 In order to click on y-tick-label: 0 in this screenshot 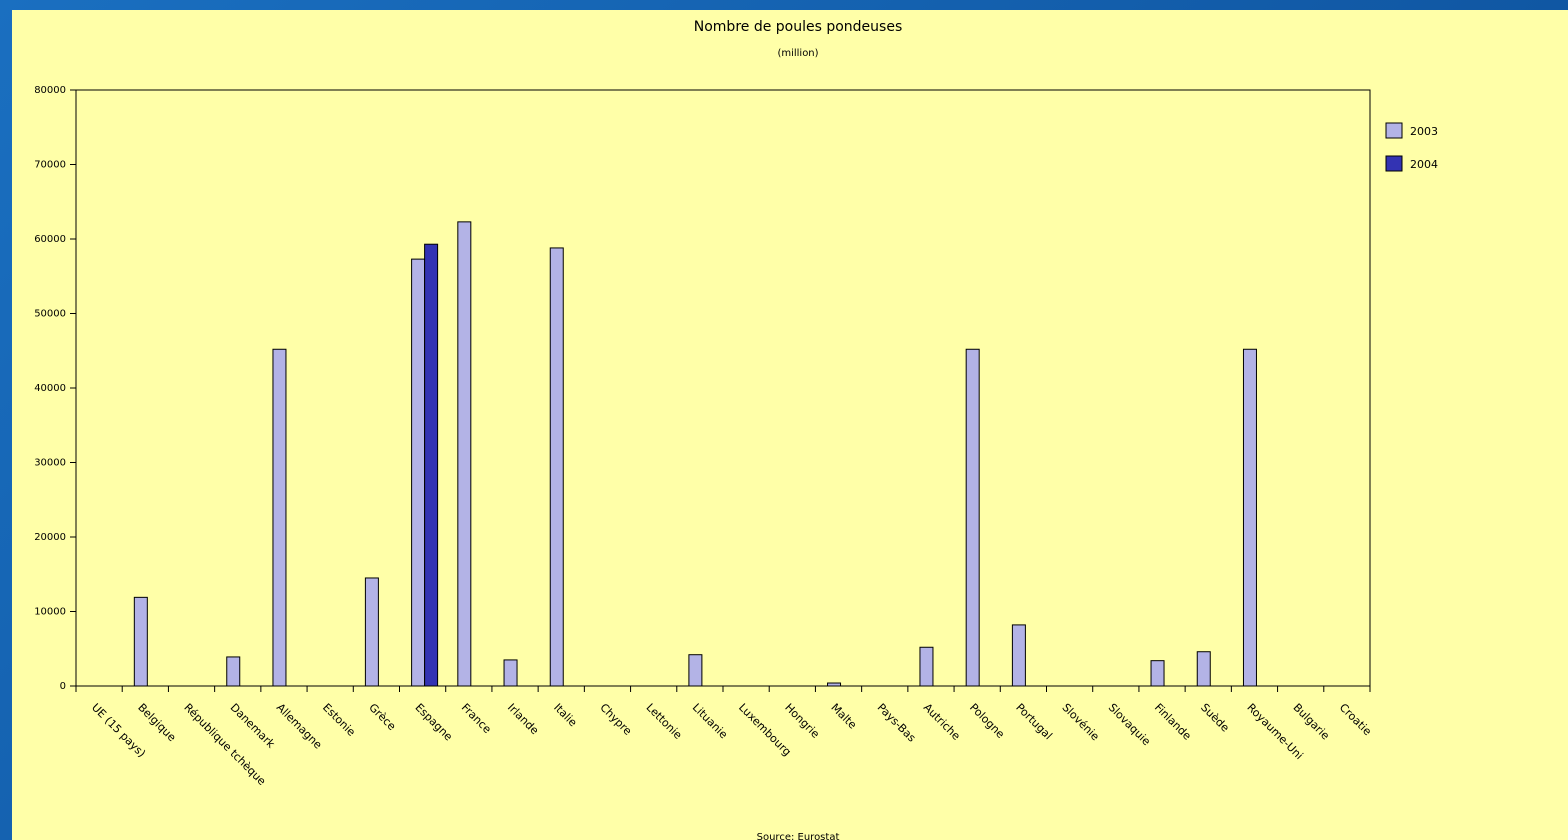, I will do `click(63, 686)`.